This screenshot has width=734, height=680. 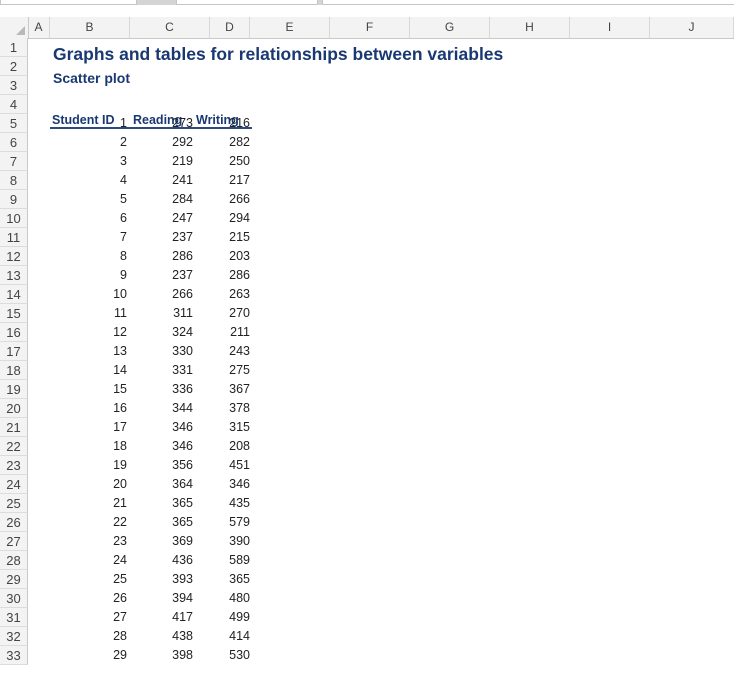 I want to click on cell-student-id: 9, so click(x=123, y=275).